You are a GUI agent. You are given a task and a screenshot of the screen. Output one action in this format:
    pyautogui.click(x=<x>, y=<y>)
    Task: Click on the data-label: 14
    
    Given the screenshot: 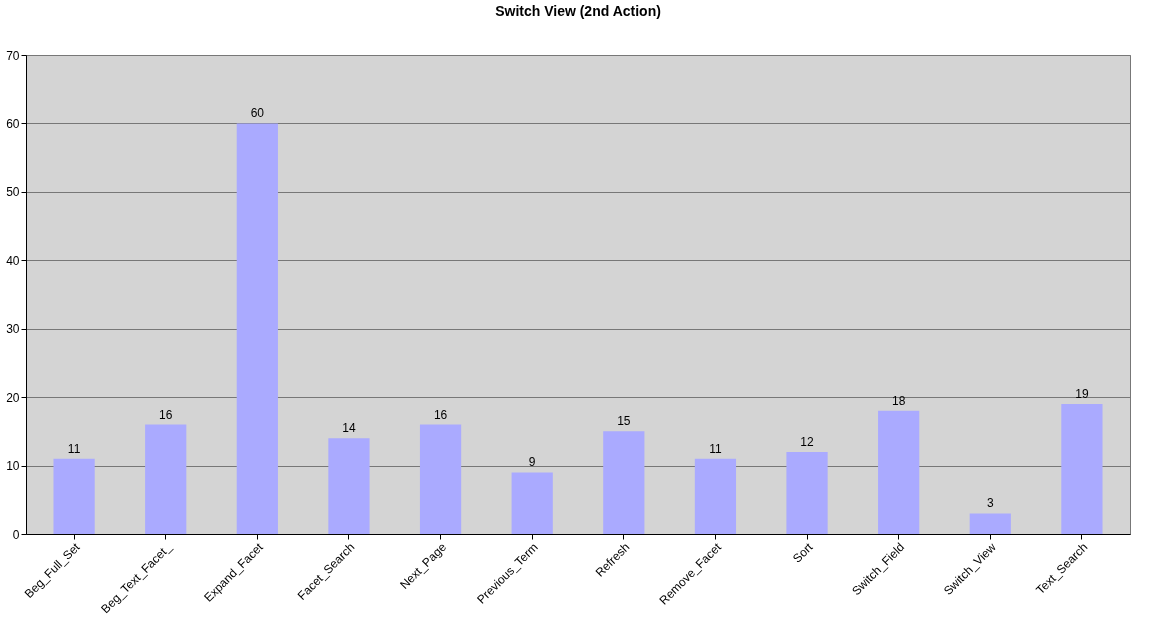 What is the action you would take?
    pyautogui.click(x=349, y=428)
    